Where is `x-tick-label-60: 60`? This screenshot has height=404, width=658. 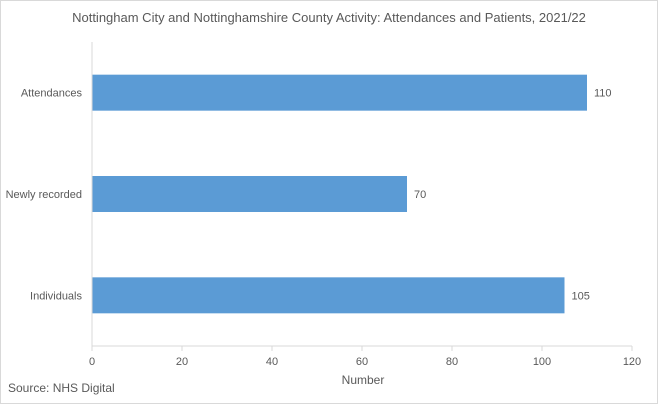 x-tick-label-60: 60 is located at coordinates (362, 362).